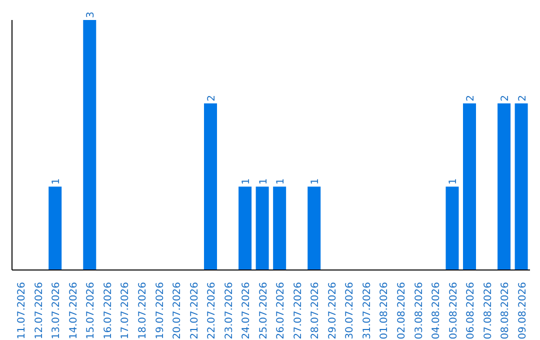  Describe the element at coordinates (143, 311) in the screenshot. I see `x-tick-label: 18.07.2026` at that location.